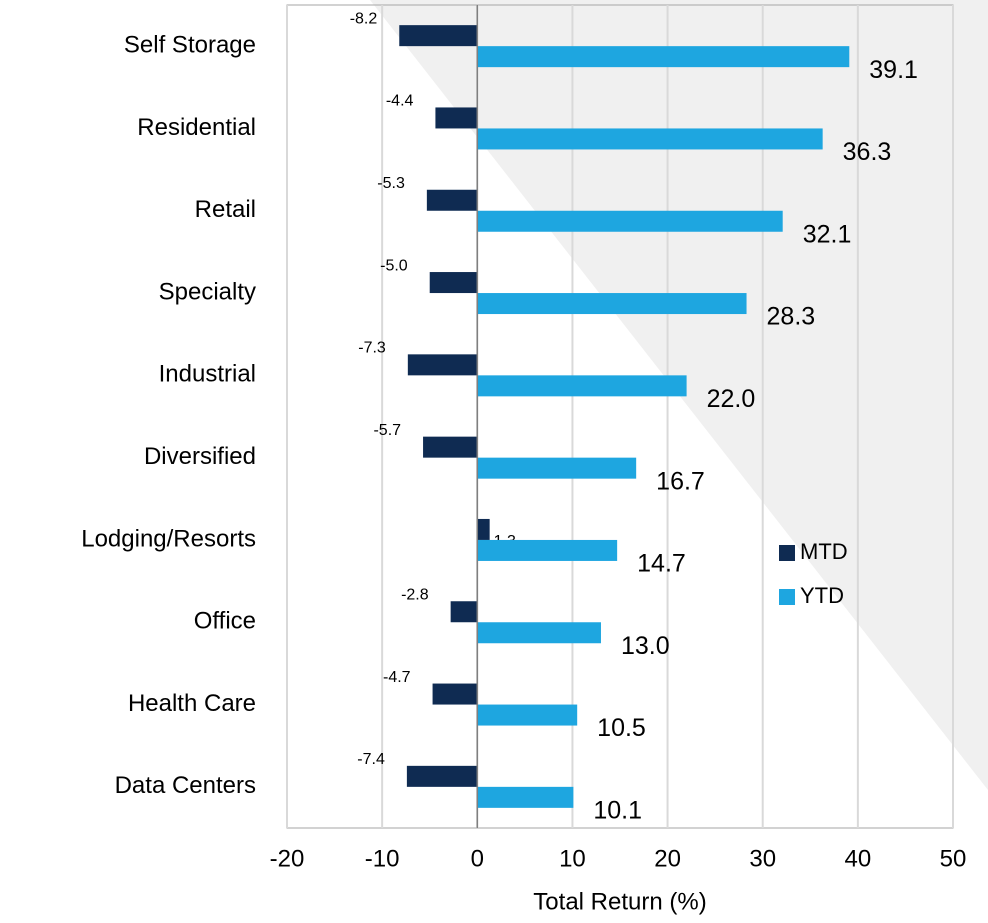  What do you see at coordinates (572, 858) in the screenshot?
I see `x-tick-label: 10` at bounding box center [572, 858].